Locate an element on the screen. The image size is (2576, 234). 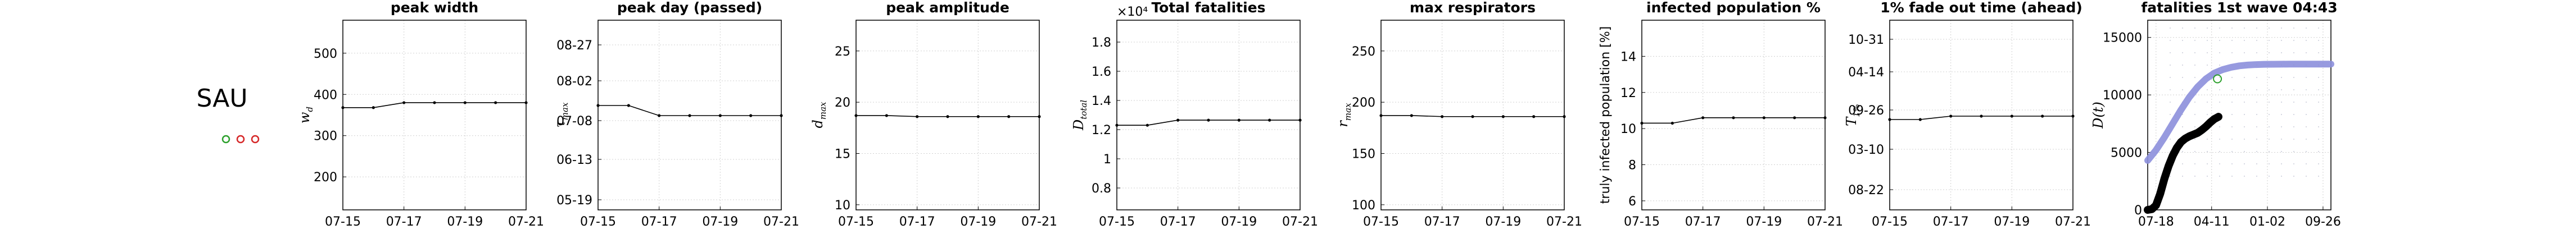
series-line is located at coordinates (690, 110).